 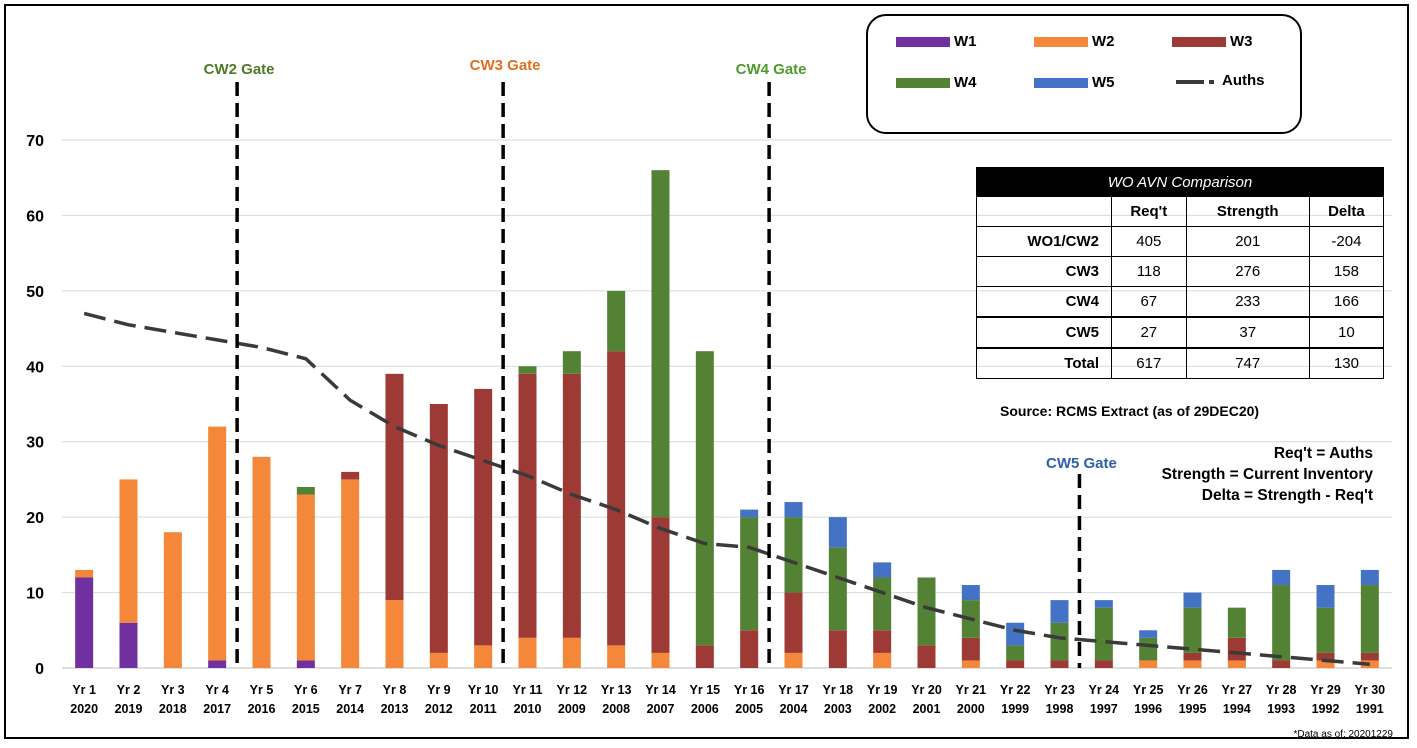 What do you see at coordinates (35, 292) in the screenshot?
I see `y-tick-label: 50` at bounding box center [35, 292].